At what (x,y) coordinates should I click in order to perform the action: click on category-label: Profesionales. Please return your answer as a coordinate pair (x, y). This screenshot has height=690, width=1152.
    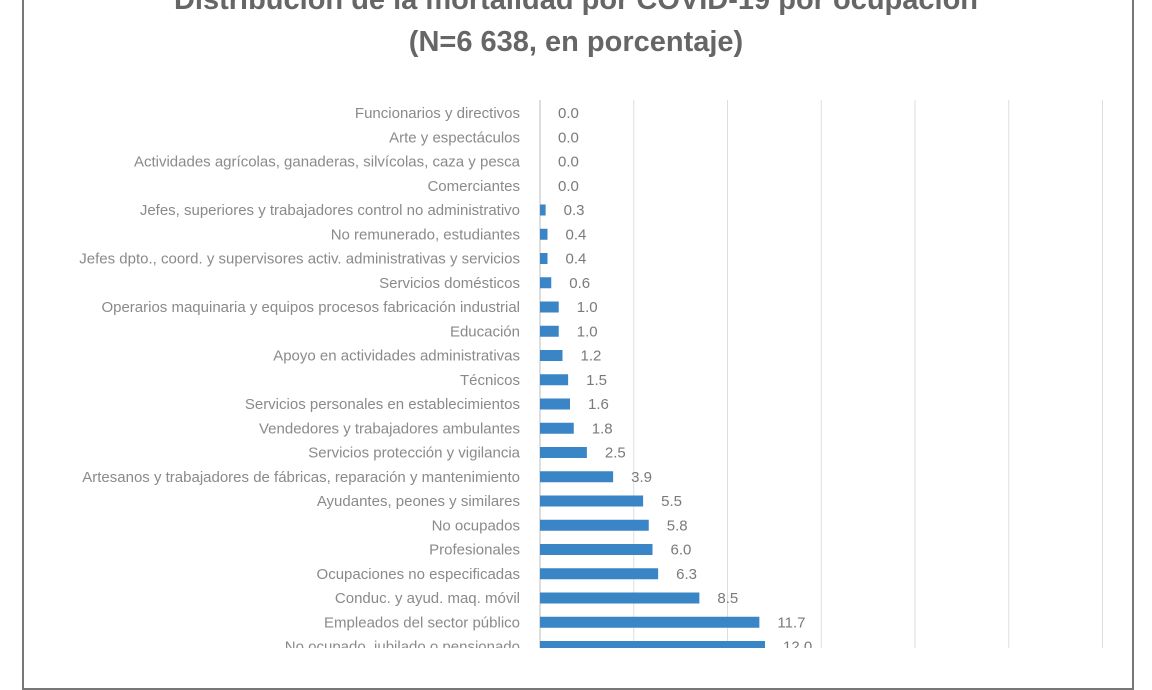
    Looking at the image, I should click on (474, 550).